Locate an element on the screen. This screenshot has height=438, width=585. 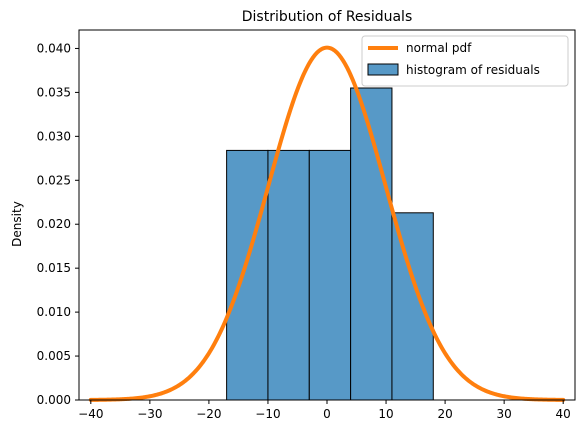
legend: normal pdf histogram of residuals is located at coordinates (465, 61).